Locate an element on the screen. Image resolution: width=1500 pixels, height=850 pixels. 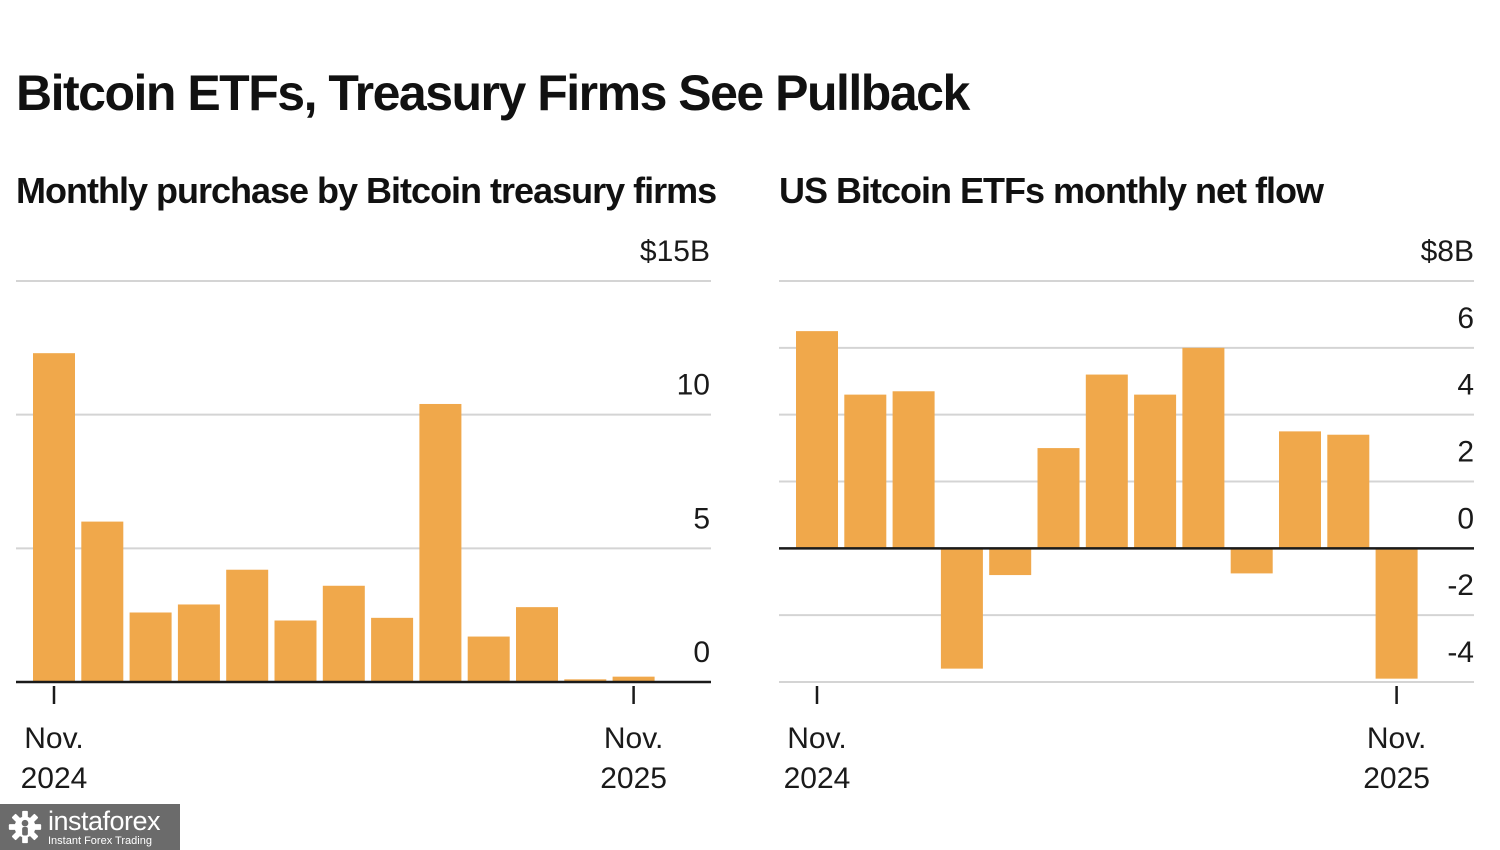
y-axis-unit-label: $8B is located at coordinates (1447, 251).